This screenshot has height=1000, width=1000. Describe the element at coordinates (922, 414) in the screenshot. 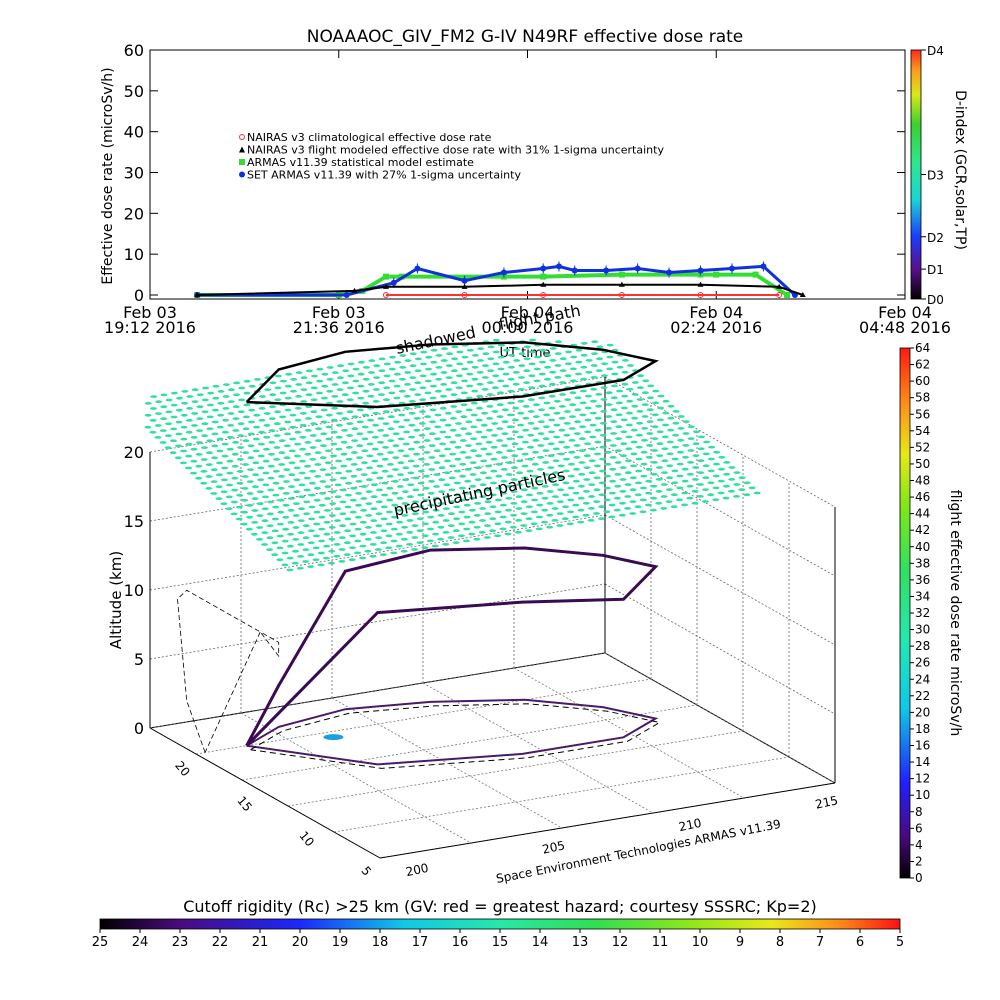

I see `flight-cbar-tick-label: 56` at that location.